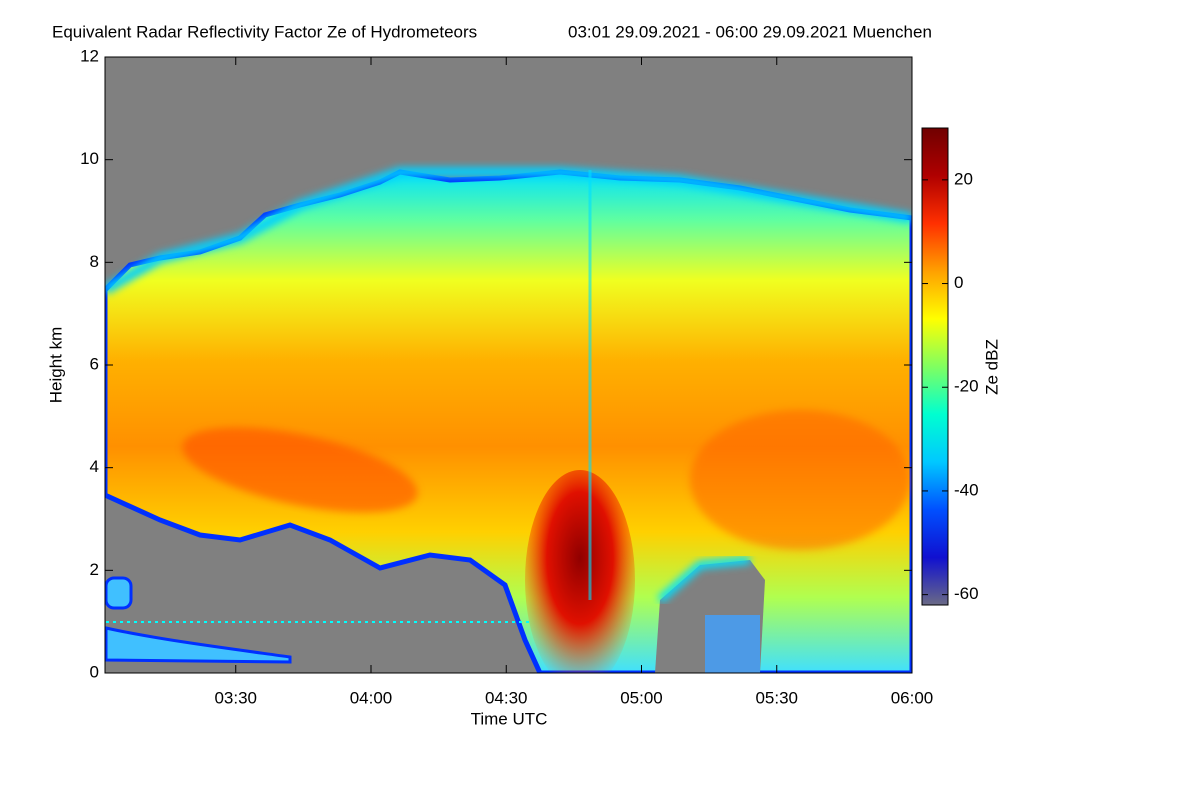  What do you see at coordinates (235, 697) in the screenshot?
I see `x-tick-label: 03:30` at bounding box center [235, 697].